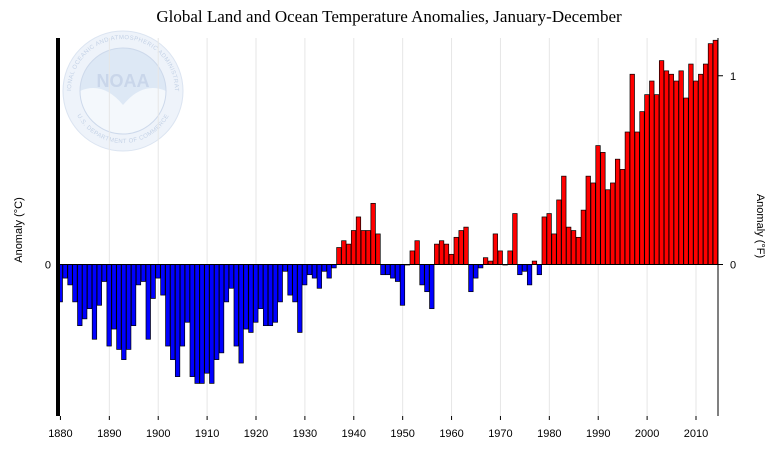 This screenshot has width=773, height=455. I want to click on bar-1960, so click(451, 259).